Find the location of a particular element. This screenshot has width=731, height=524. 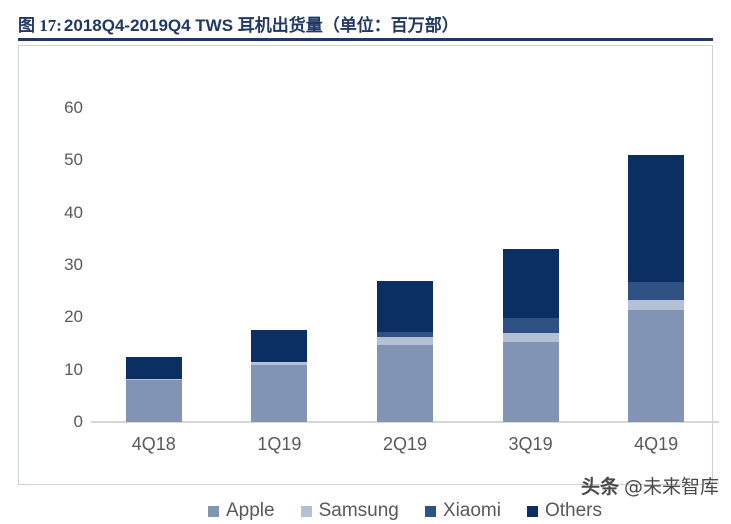

legend-item-apple: Apple is located at coordinates (241, 511).